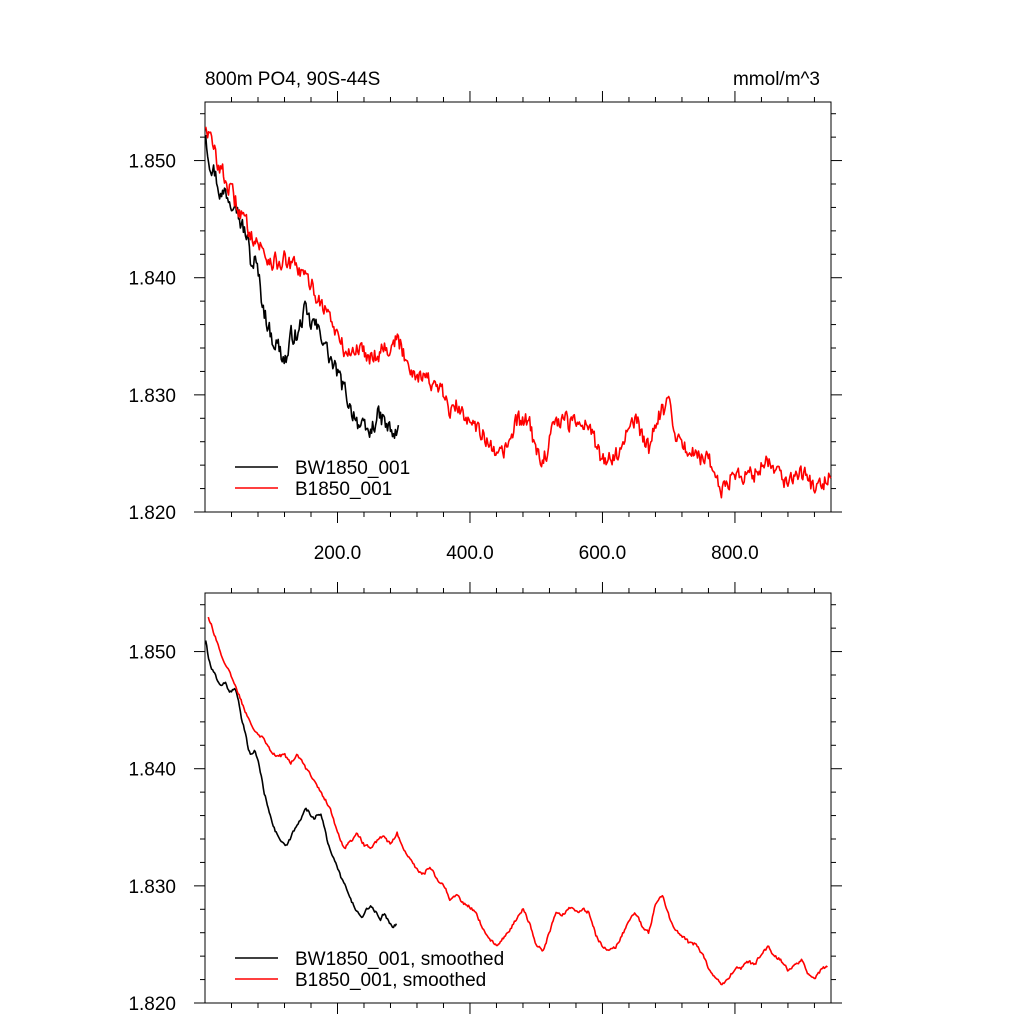  Describe the element at coordinates (536, 553) in the screenshot. I see `top-x-tick-labels: 200.0 400.0 600.0 800.0` at that location.